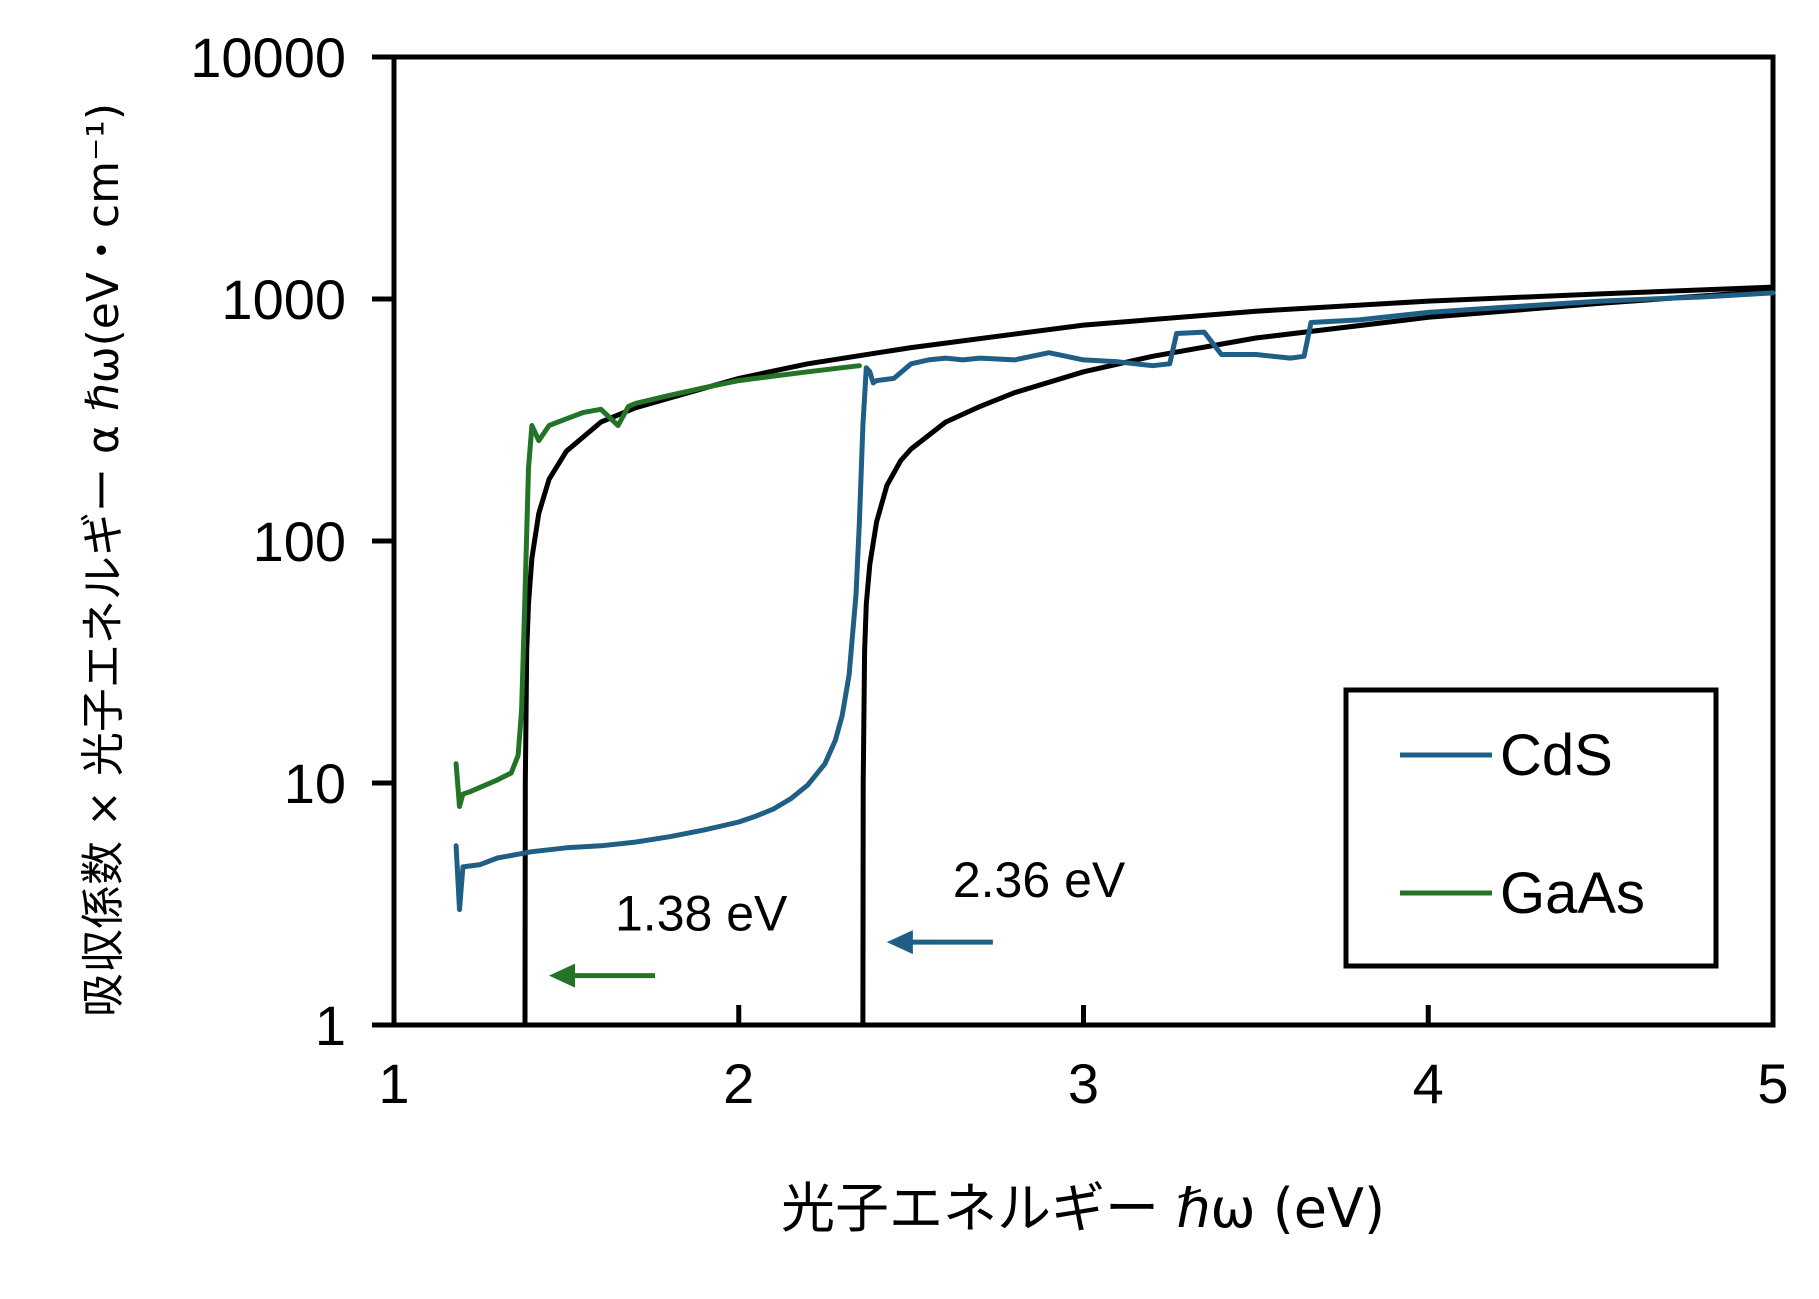  I want to click on x-axis-ticks: 1 2 3 4 5, so click(1083, 1060).